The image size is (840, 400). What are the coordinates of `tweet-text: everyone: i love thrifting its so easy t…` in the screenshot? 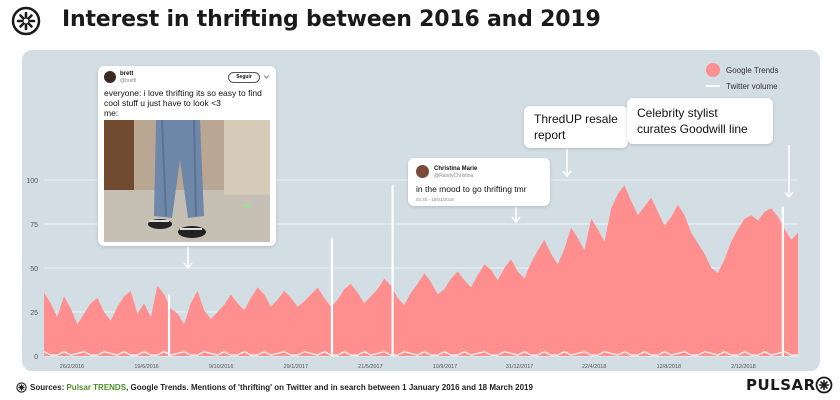 It's located at (188, 103).